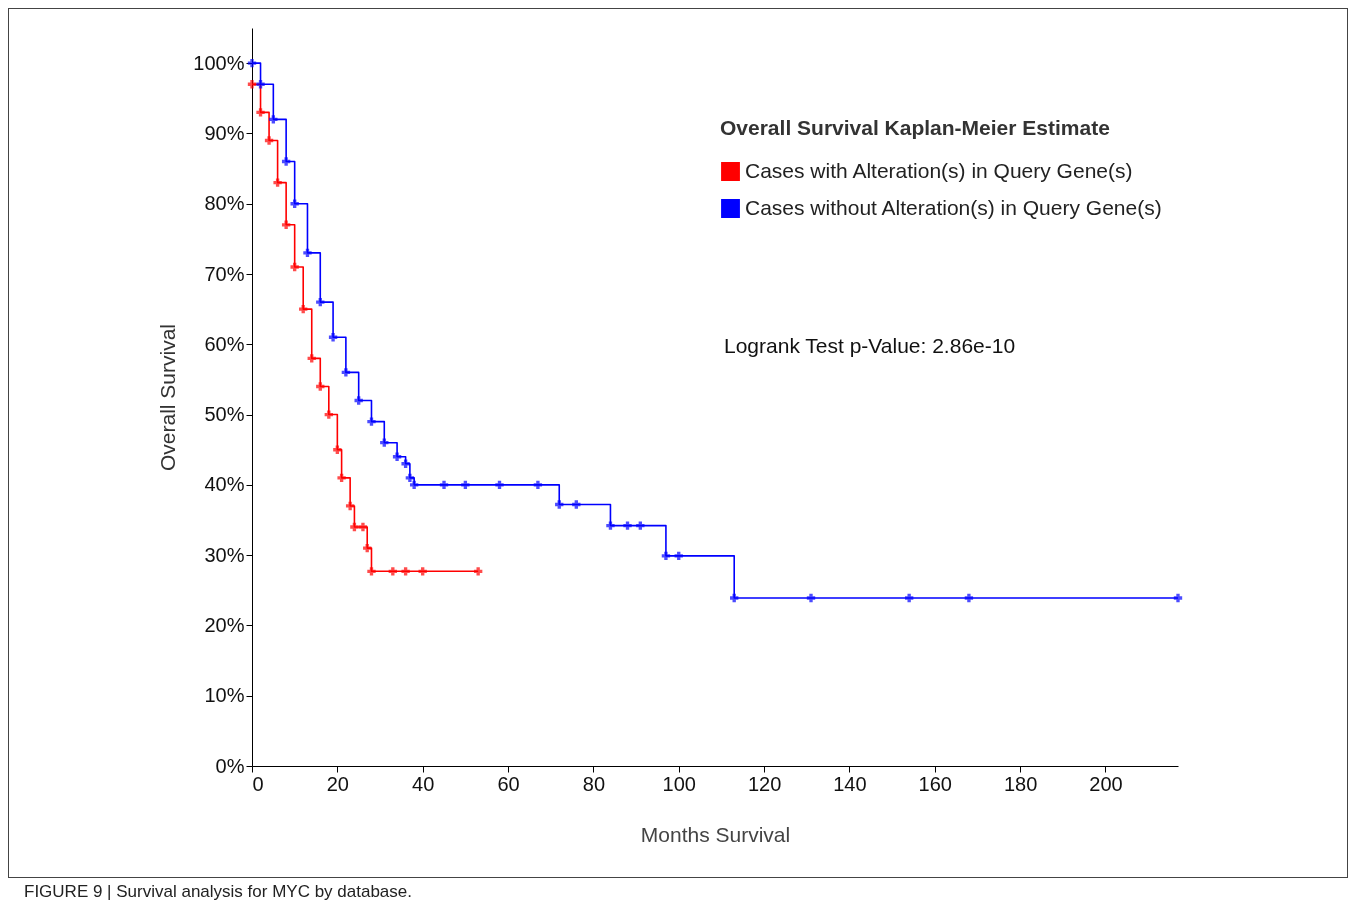 The image size is (1358, 906). What do you see at coordinates (939, 170) in the screenshot?
I see `legend-label: Cases with Alteration(s) in Query Gene(s)` at bounding box center [939, 170].